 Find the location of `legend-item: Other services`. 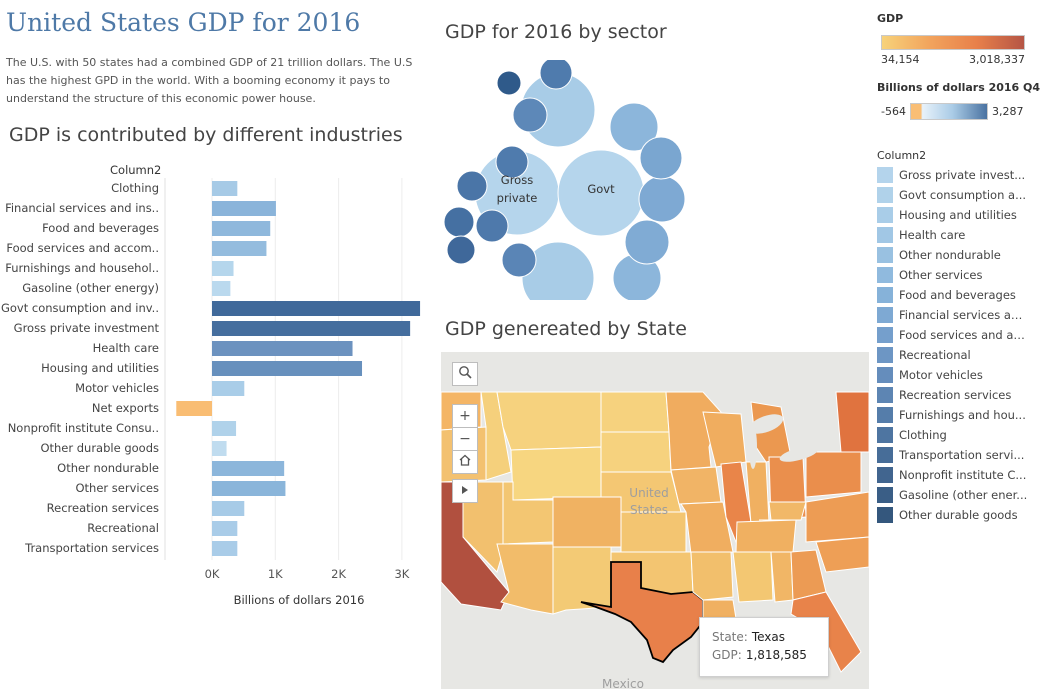

legend-item: Other services is located at coordinates (957, 275).